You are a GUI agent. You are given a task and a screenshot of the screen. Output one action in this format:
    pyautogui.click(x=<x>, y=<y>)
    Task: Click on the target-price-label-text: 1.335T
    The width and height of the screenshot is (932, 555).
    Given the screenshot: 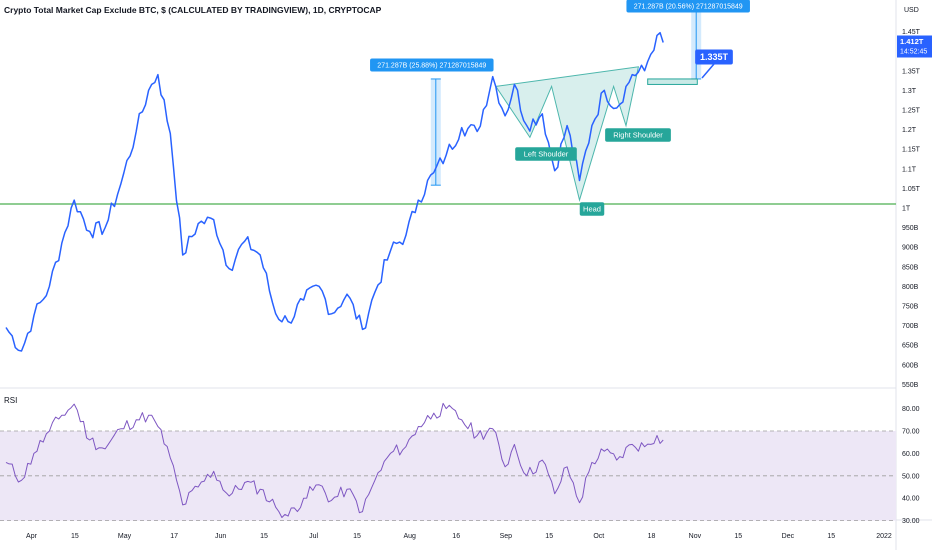 What is the action you would take?
    pyautogui.click(x=714, y=57)
    